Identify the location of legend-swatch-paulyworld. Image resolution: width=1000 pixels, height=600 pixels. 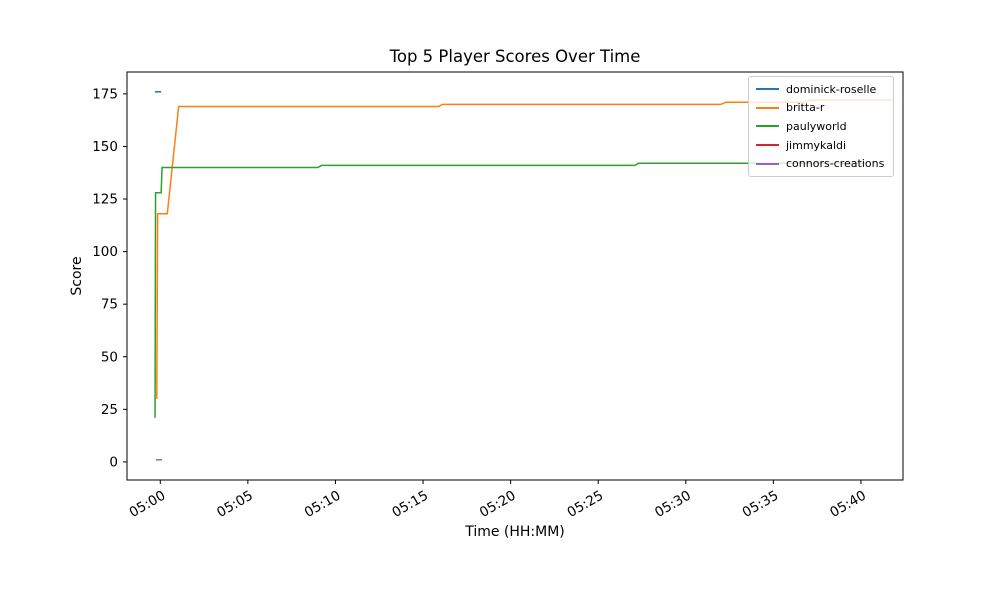
(767, 126).